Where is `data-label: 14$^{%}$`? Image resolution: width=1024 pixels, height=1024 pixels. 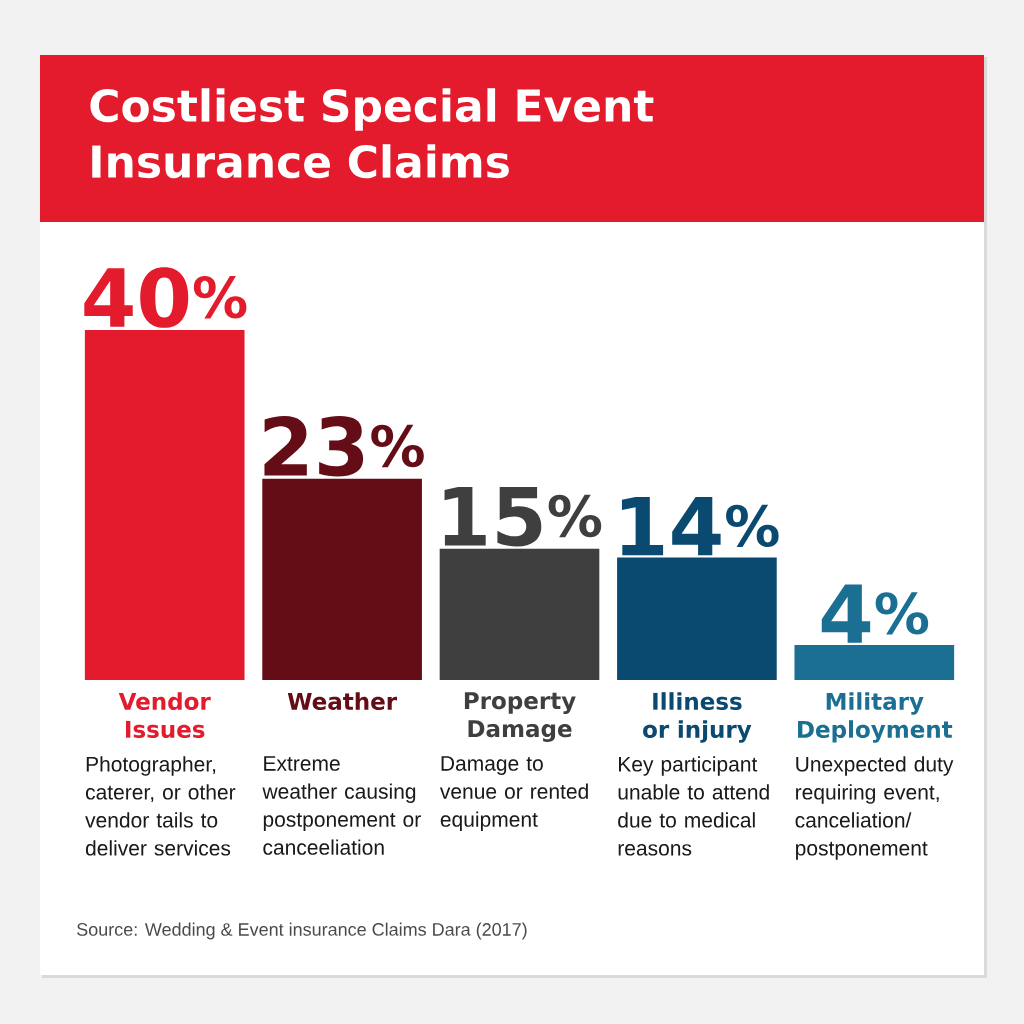 data-label: 14$^{%}$ is located at coordinates (700, 526).